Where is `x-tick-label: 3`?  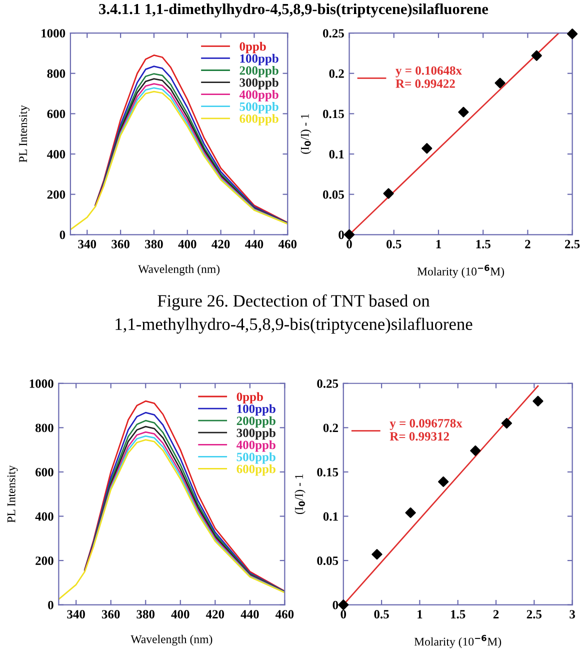
x-tick-label: 3 is located at coordinates (573, 614).